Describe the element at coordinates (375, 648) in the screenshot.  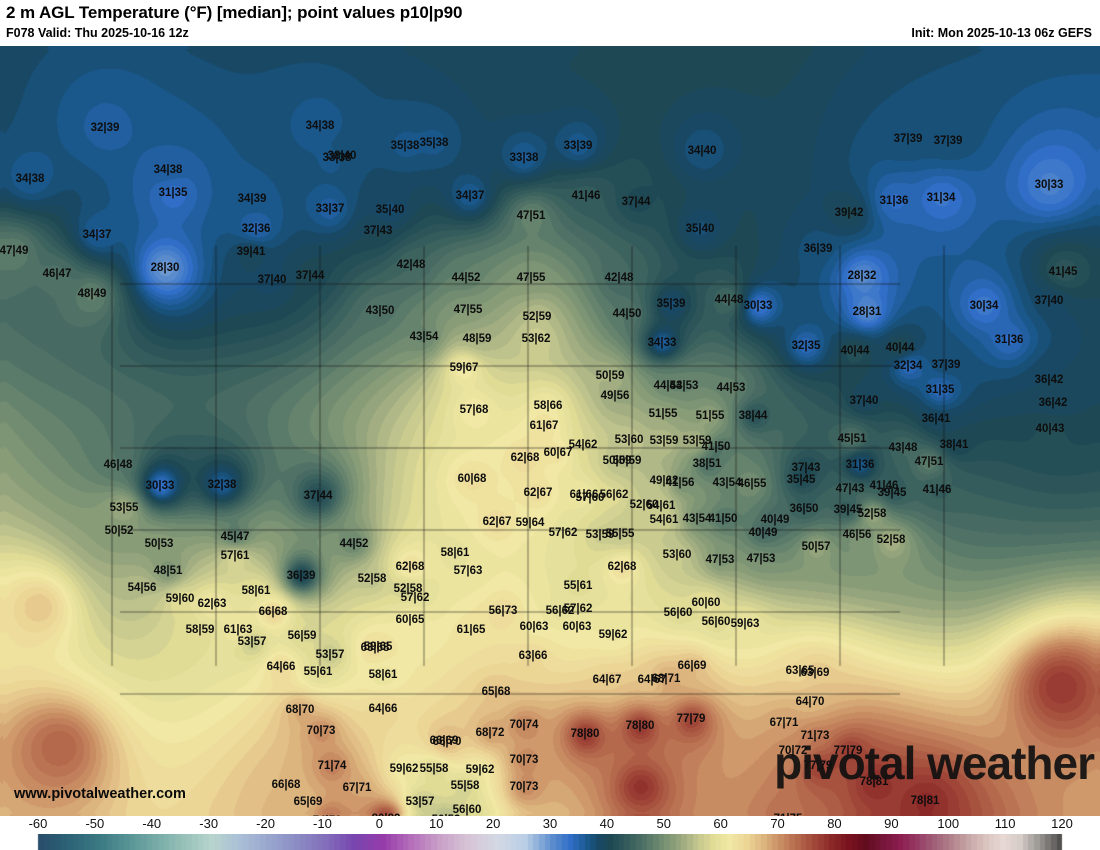
I see `point-value-label: 63|68` at that location.